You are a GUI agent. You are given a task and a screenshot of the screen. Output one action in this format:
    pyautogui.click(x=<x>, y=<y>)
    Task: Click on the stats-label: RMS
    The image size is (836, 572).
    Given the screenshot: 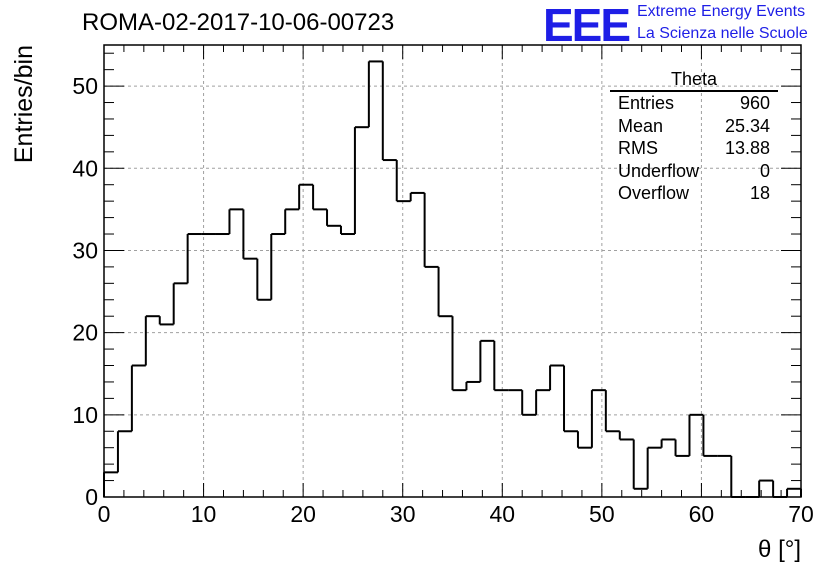 What is the action you would take?
    pyautogui.click(x=638, y=148)
    